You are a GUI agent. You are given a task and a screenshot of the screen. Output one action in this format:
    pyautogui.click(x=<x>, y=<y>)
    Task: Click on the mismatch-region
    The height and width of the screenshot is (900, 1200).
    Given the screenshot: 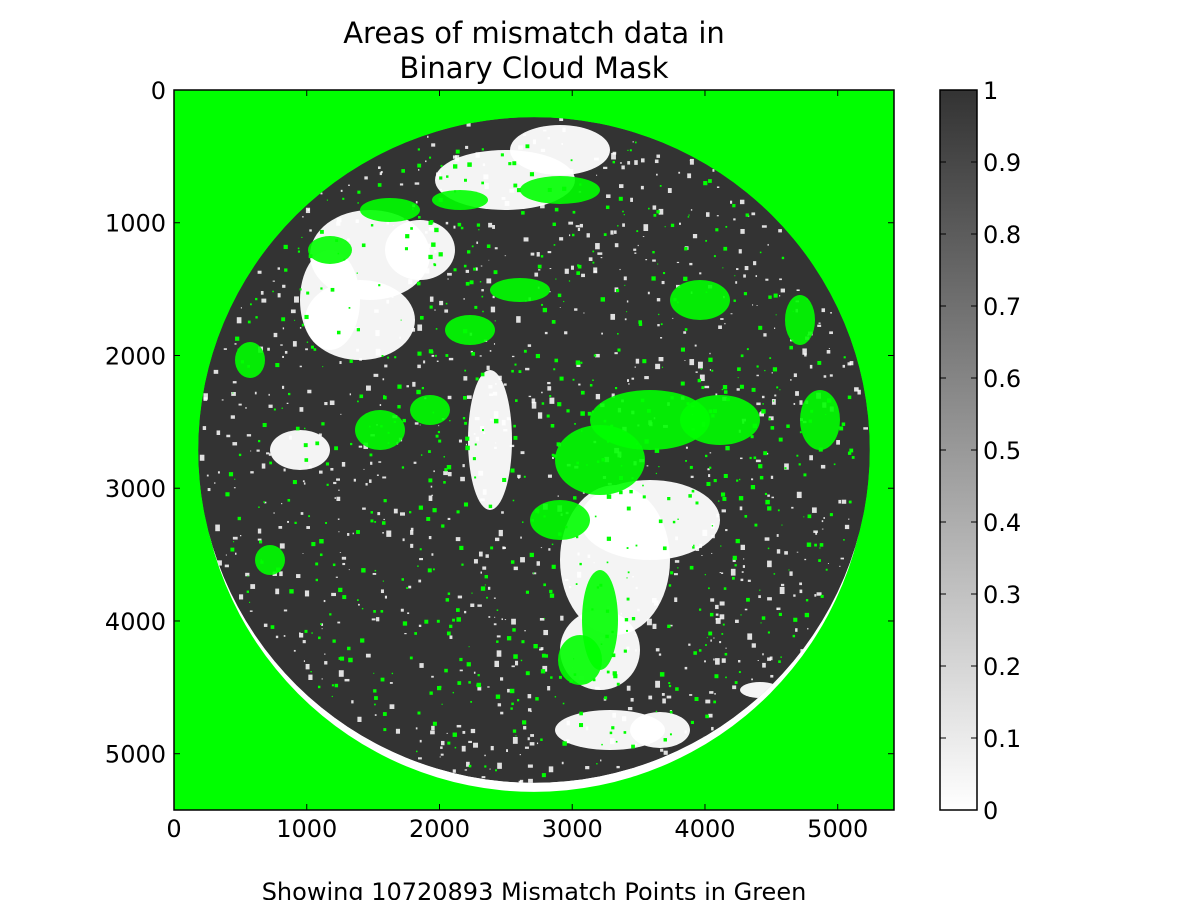 What is the action you would take?
    pyautogui.click(x=270, y=560)
    